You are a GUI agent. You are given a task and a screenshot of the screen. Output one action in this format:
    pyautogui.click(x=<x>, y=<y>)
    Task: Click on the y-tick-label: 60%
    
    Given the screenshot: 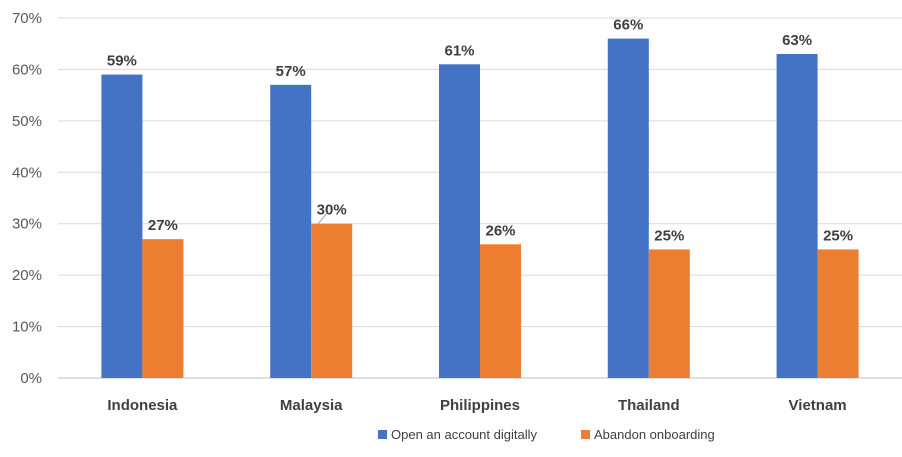 What is the action you would take?
    pyautogui.click(x=27, y=69)
    